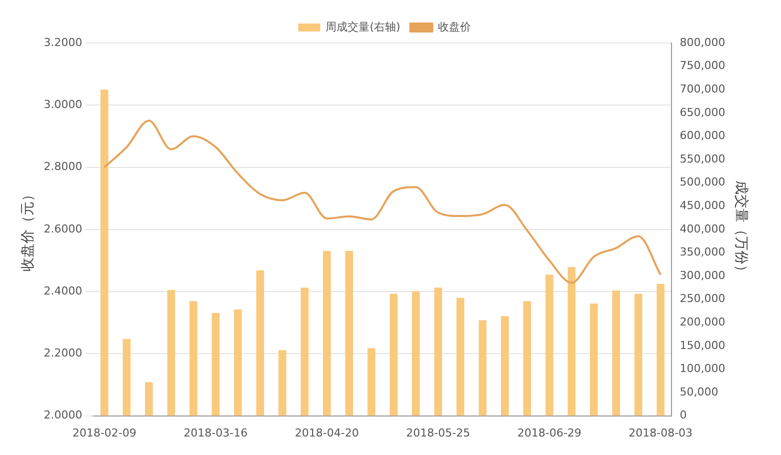 This screenshot has width=781, height=455. I want to click on y2-tick-label: 300,000, so click(703, 275).